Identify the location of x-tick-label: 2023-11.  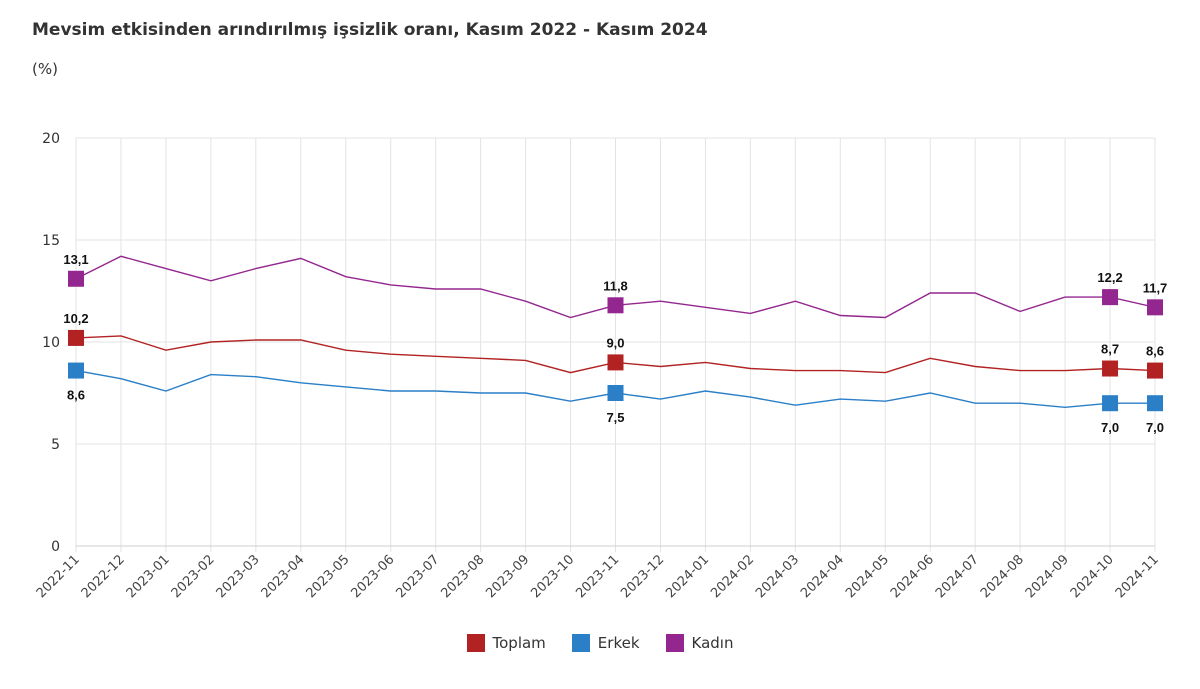
(597, 576).